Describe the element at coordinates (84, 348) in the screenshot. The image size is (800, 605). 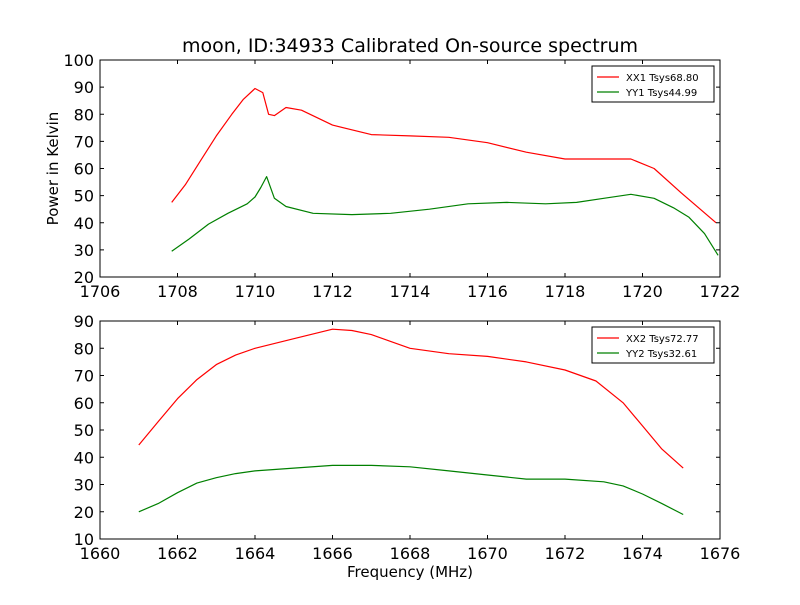
I see `bottom-y-tick-label: 80` at that location.